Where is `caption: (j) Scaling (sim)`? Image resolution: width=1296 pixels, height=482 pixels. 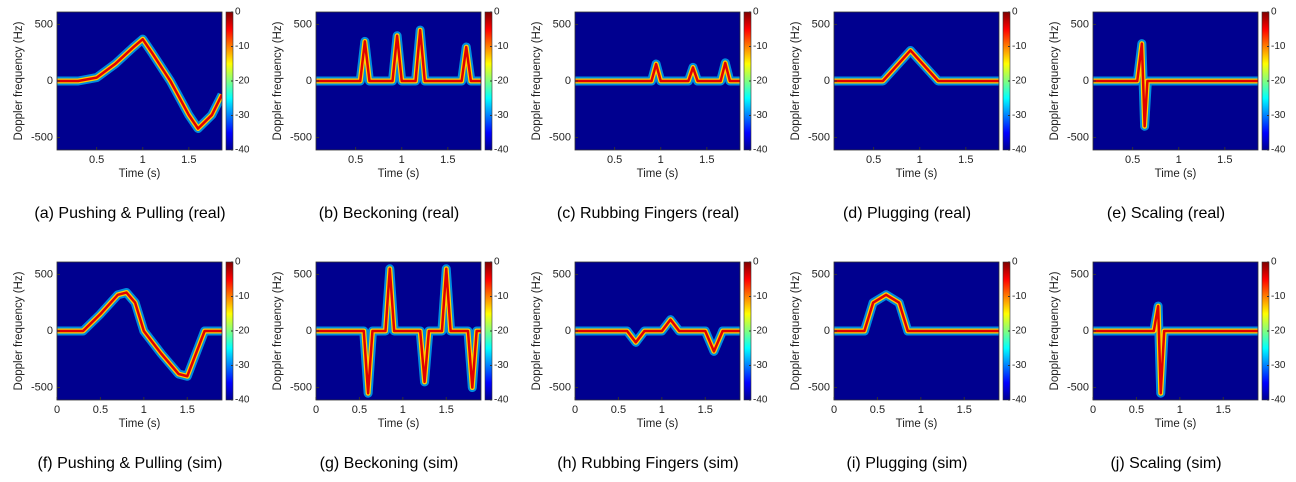
caption: (j) Scaling (sim) is located at coordinates (1165, 463).